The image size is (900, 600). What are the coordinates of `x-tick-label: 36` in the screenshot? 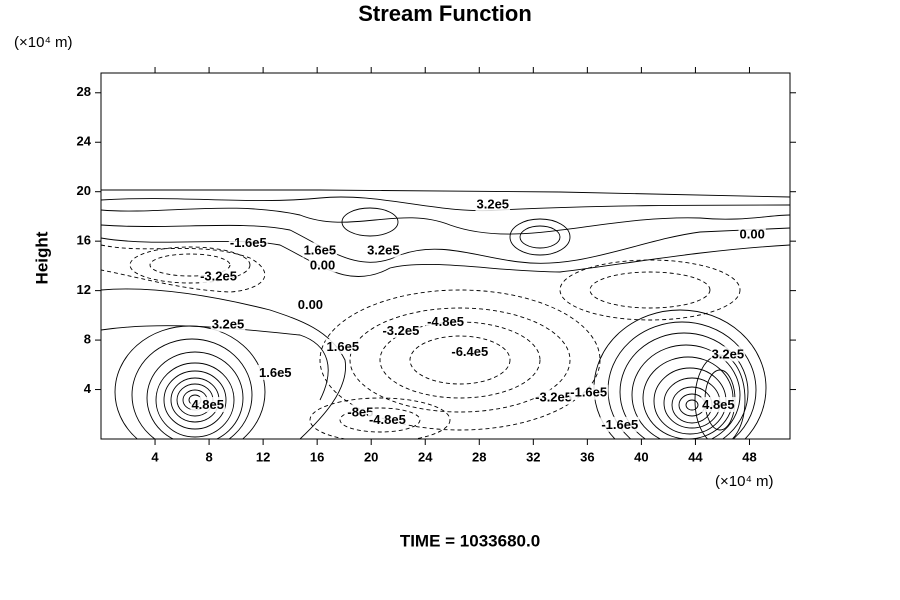 It's located at (587, 456).